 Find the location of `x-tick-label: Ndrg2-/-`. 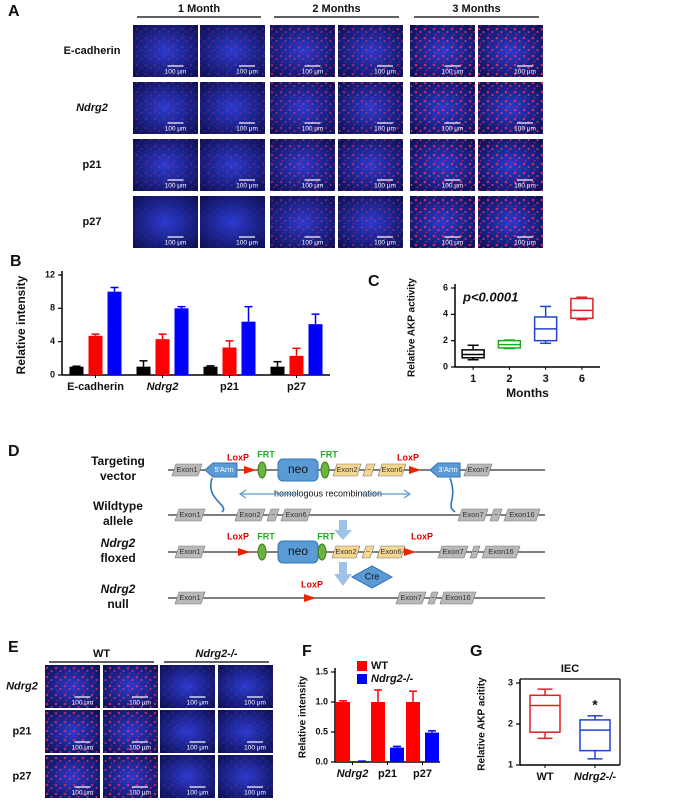

x-tick-label: Ndrg2-/- is located at coordinates (595, 777).